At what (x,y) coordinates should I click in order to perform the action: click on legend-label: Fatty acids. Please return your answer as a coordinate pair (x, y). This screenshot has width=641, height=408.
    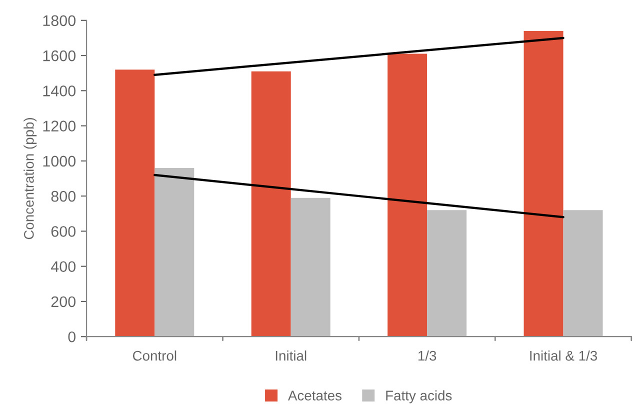
    Looking at the image, I should click on (419, 397).